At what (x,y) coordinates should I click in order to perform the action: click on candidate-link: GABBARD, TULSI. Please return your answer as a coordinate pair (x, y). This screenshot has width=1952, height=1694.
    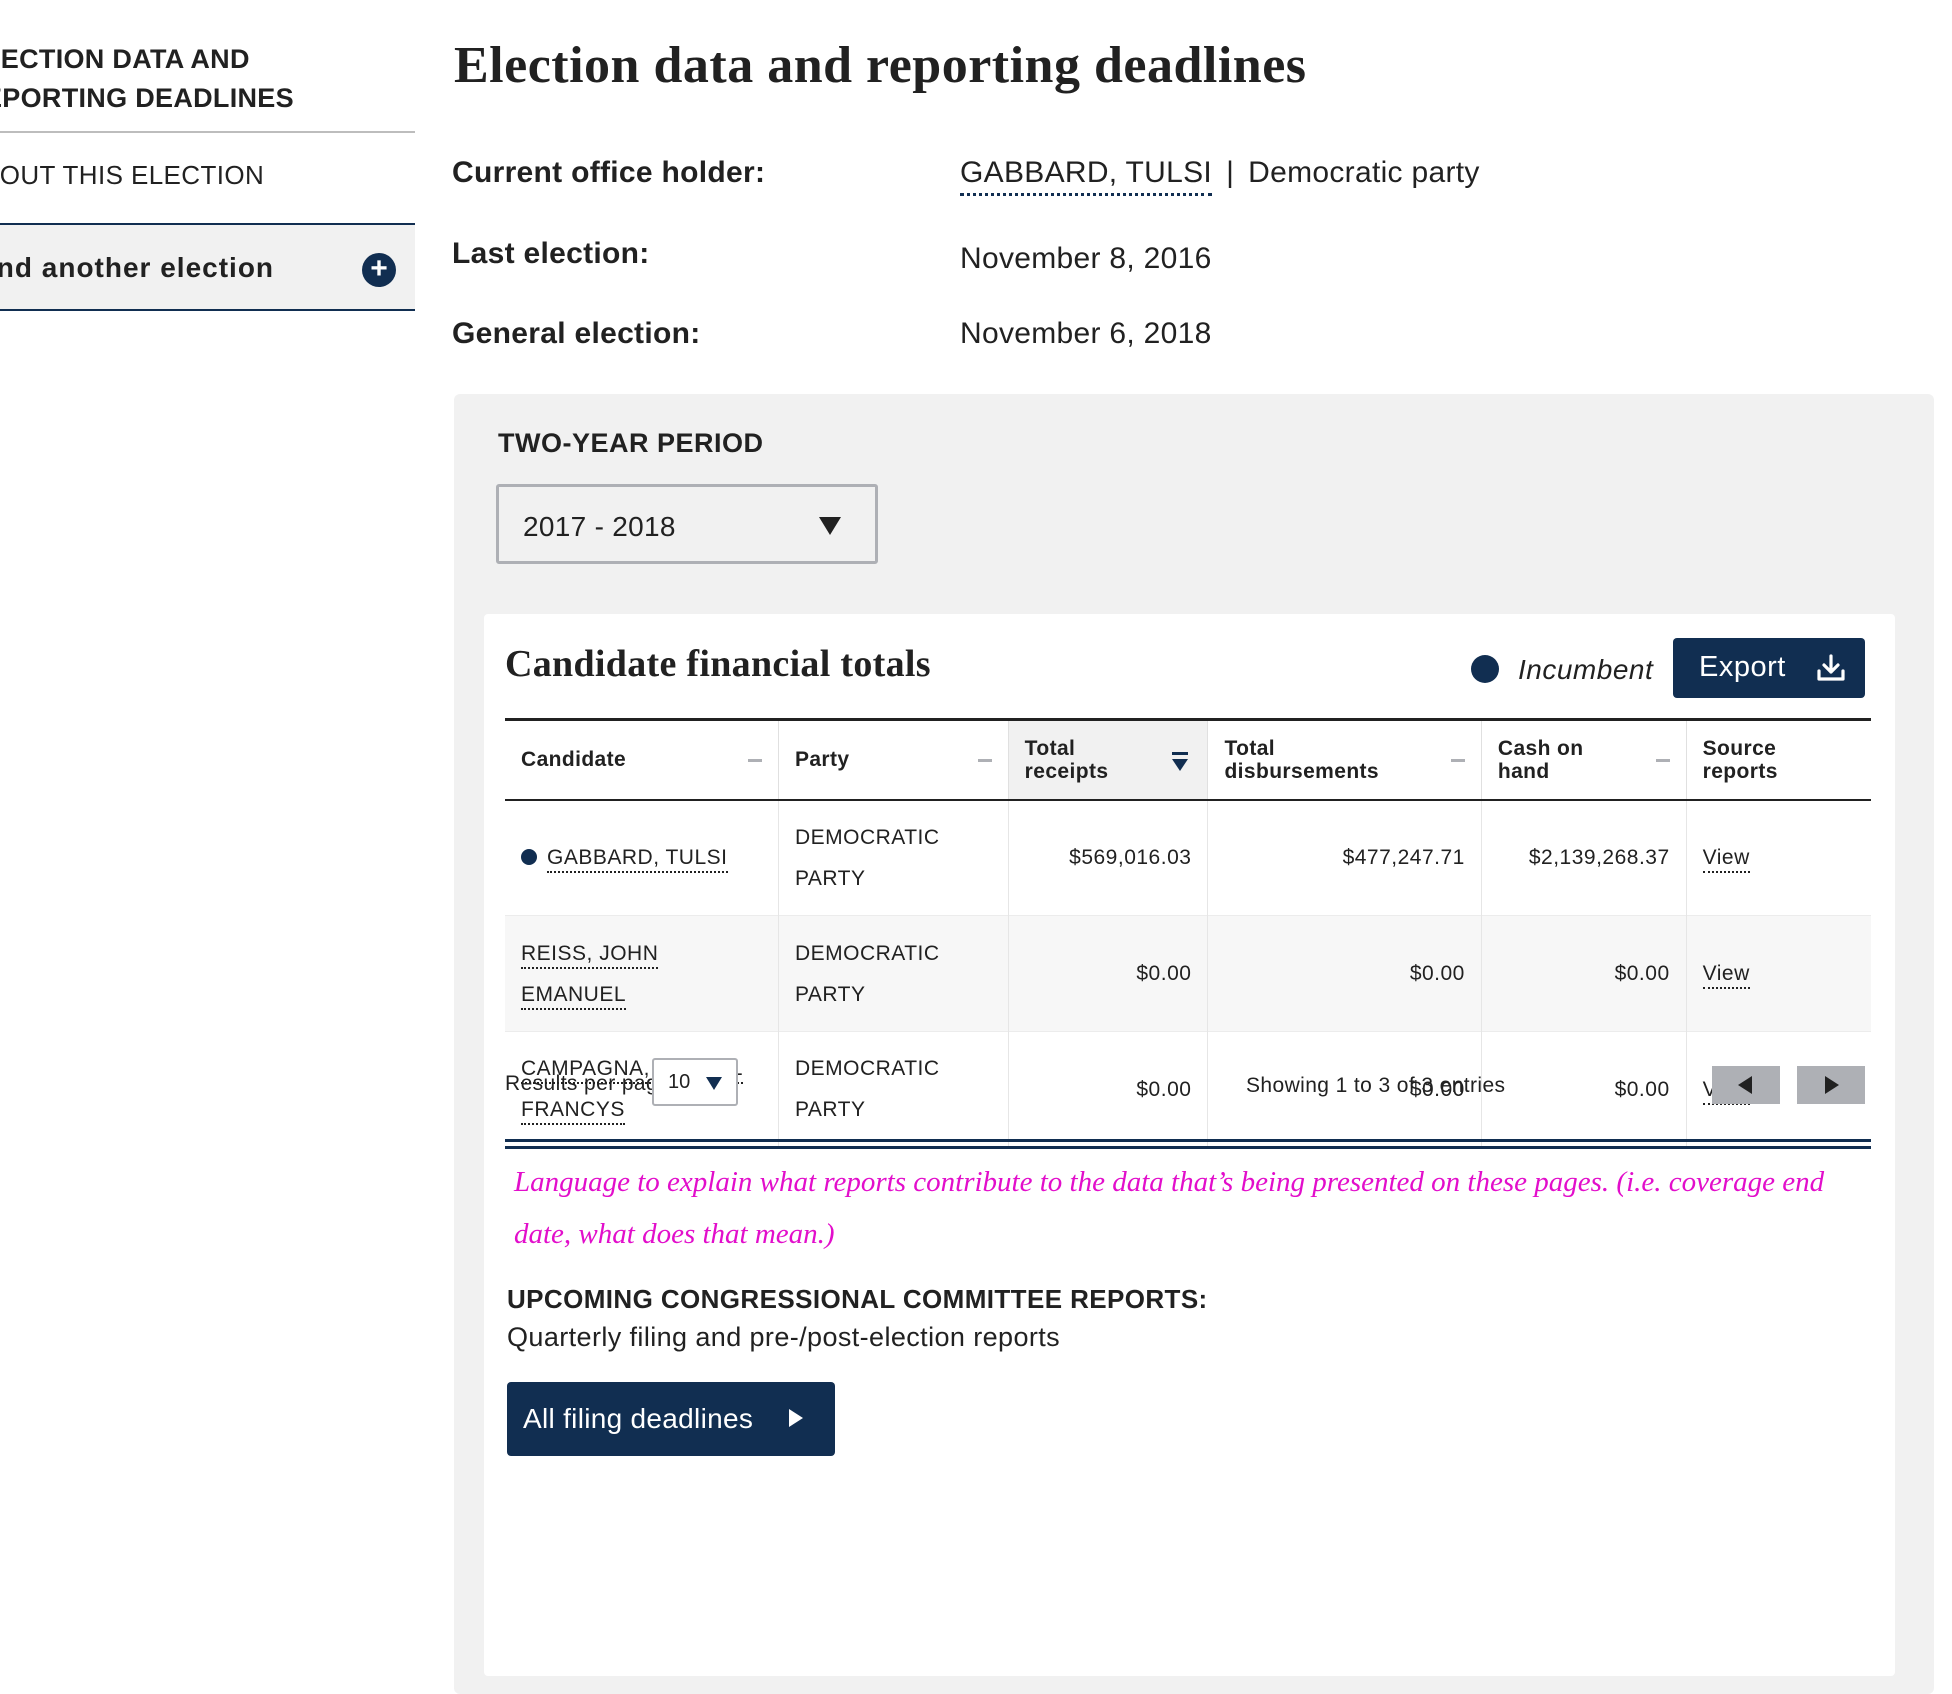
    Looking at the image, I should click on (637, 860).